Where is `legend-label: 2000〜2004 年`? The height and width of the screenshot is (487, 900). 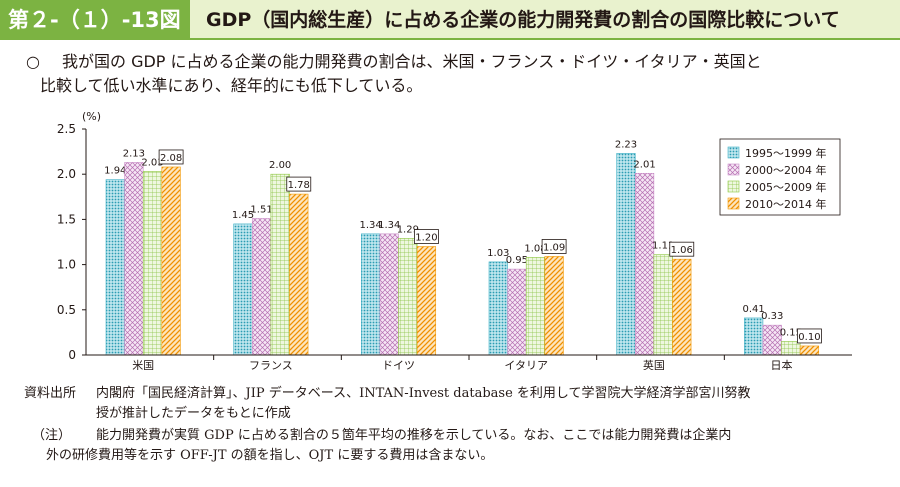 legend-label: 2000〜2004 年 is located at coordinates (786, 170).